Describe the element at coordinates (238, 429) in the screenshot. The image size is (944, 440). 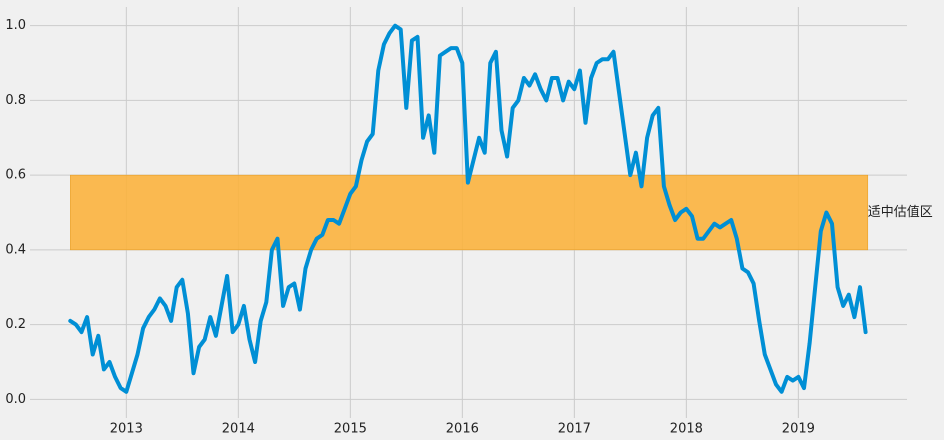
I see `x-tick-label: 2014` at that location.